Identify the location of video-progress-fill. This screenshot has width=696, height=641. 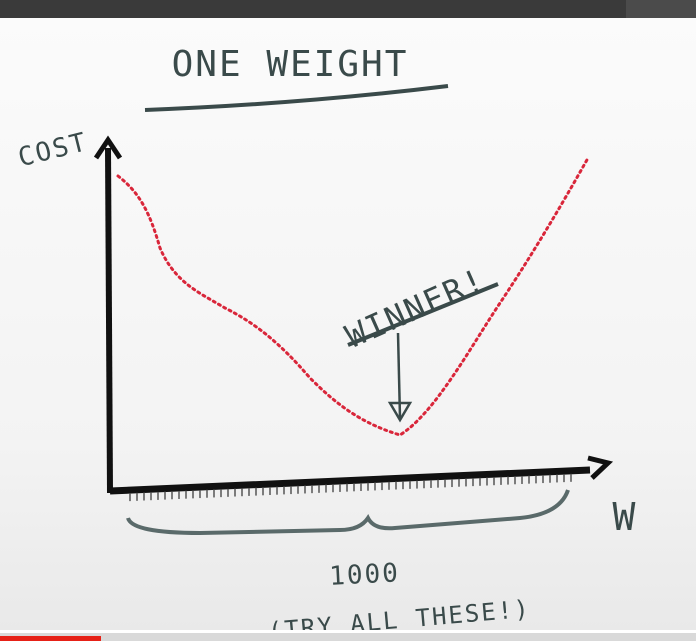
(50, 638).